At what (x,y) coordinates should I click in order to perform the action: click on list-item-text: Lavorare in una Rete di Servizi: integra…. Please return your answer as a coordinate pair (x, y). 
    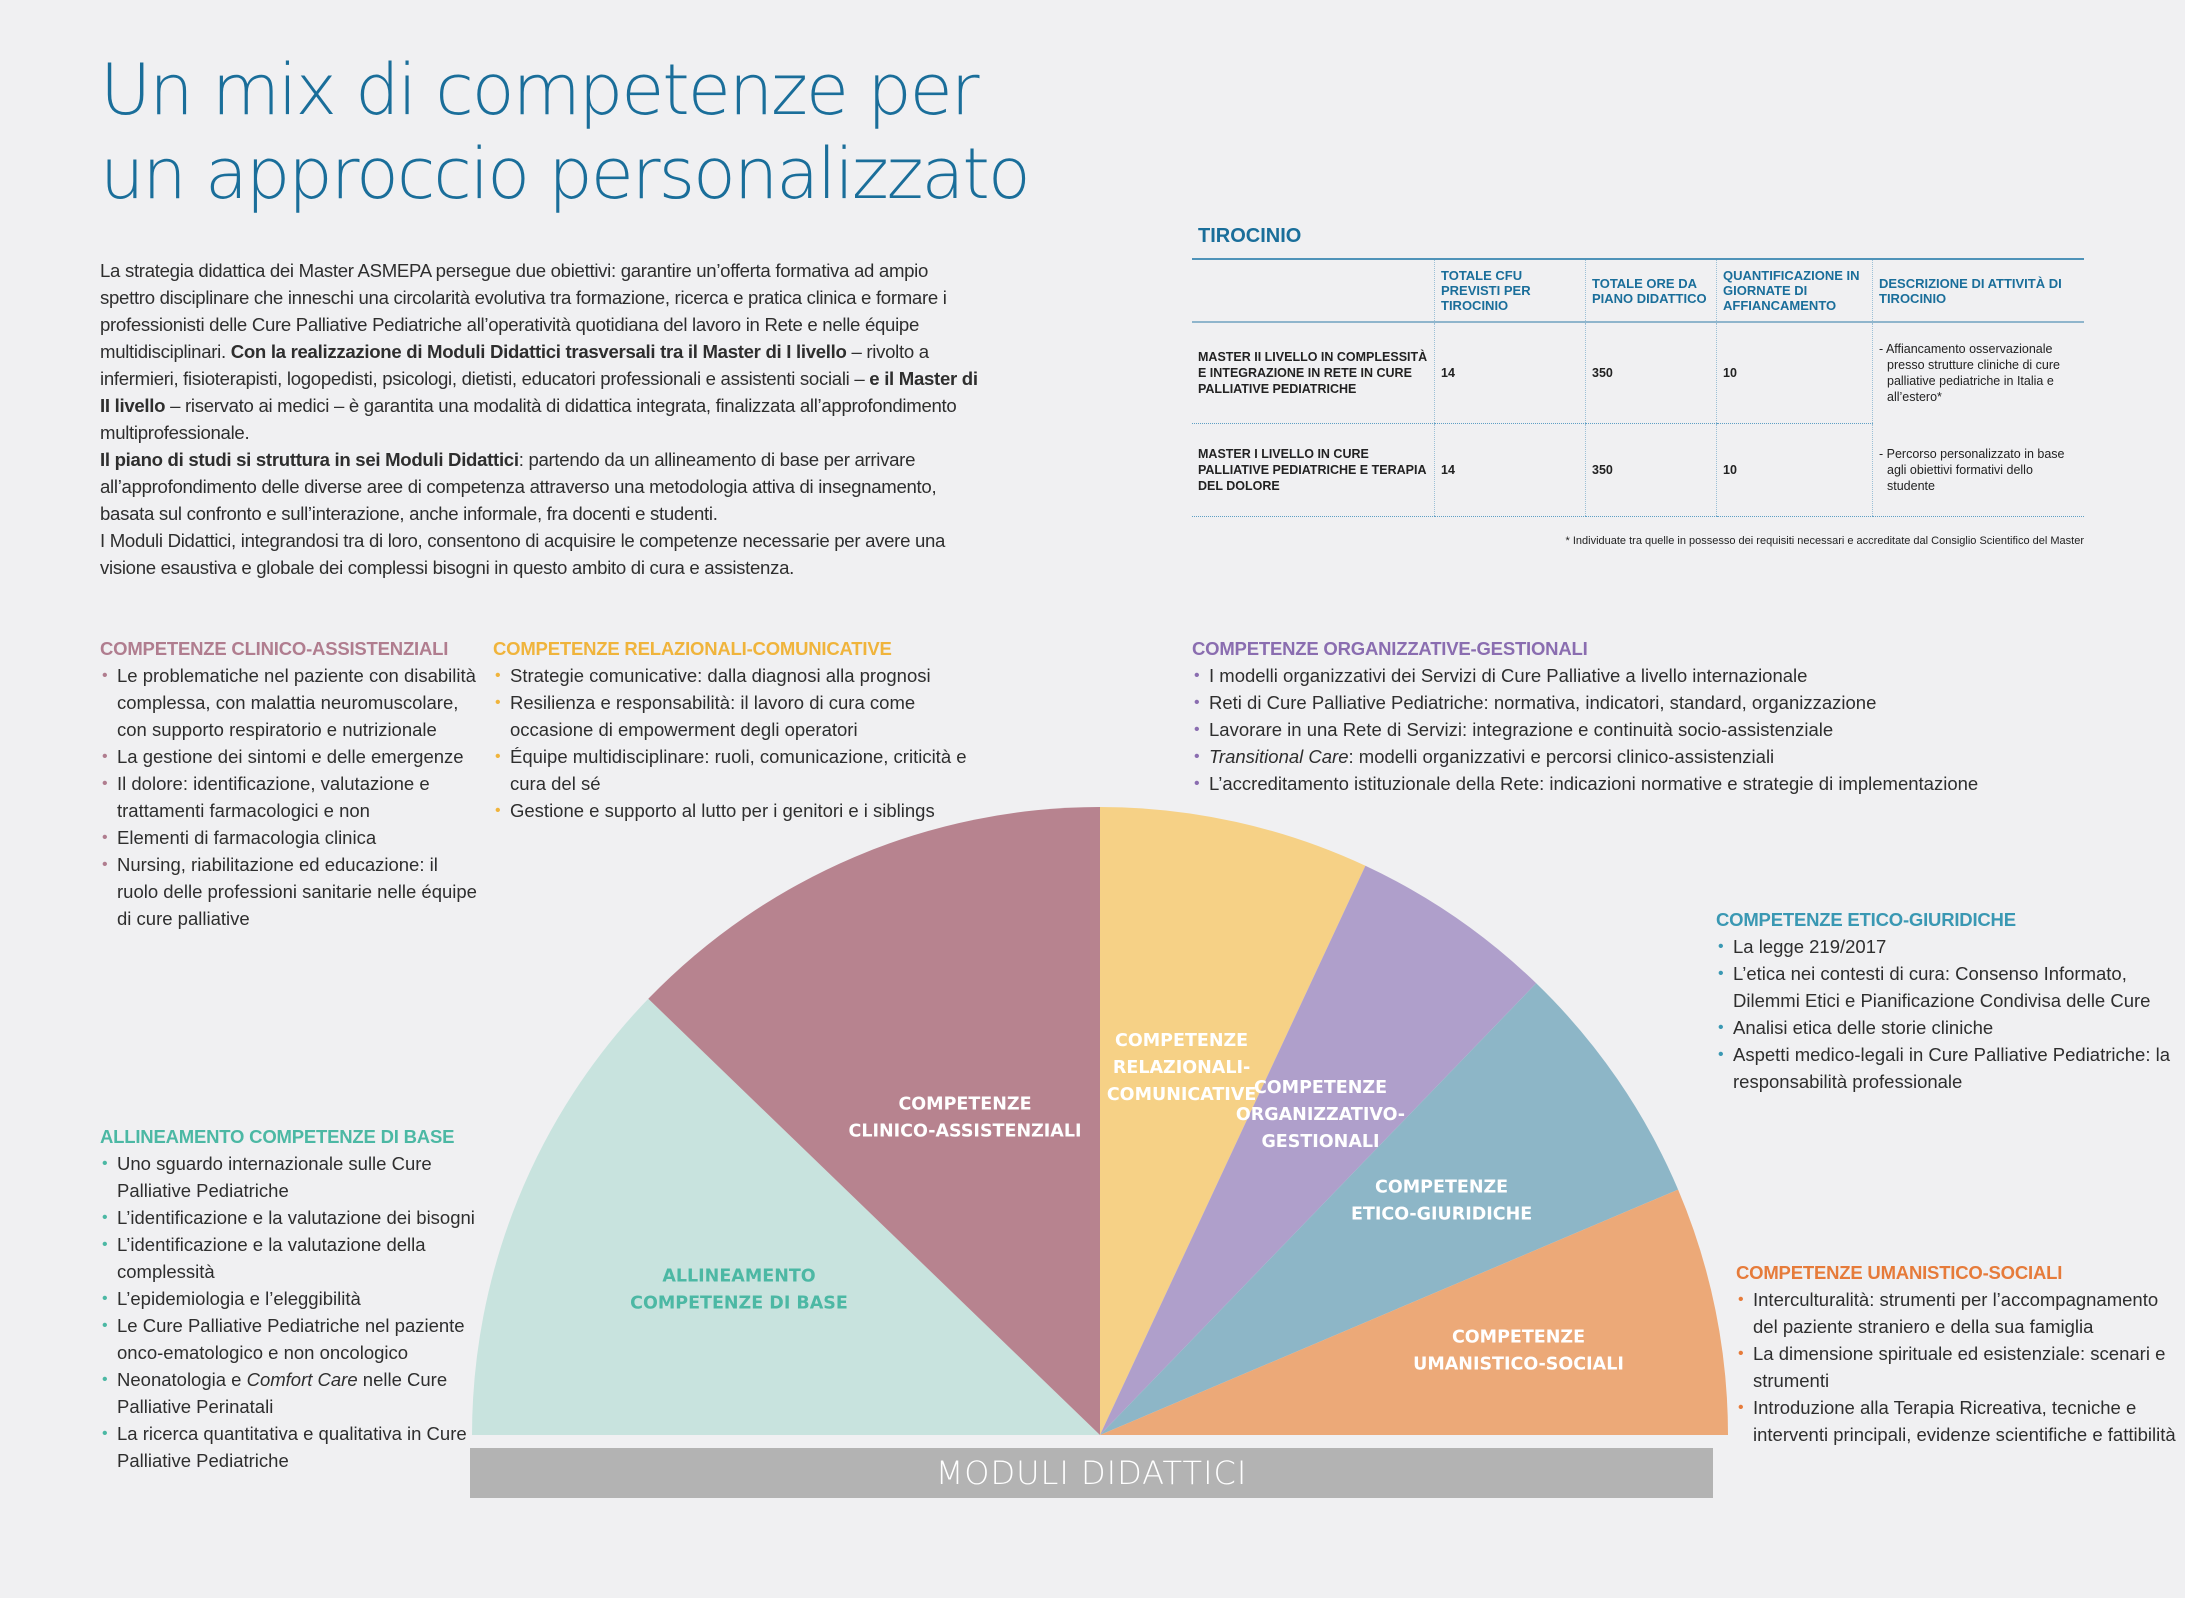
    Looking at the image, I should click on (1521, 729).